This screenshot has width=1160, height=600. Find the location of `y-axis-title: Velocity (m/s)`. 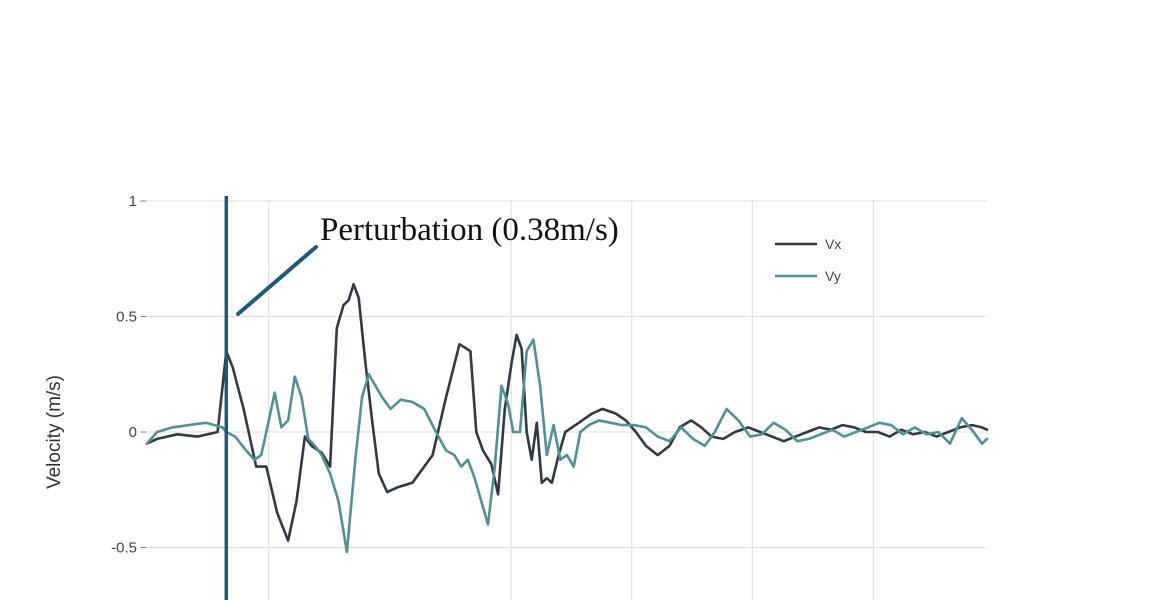

y-axis-title: Velocity (m/s) is located at coordinates (54, 432).